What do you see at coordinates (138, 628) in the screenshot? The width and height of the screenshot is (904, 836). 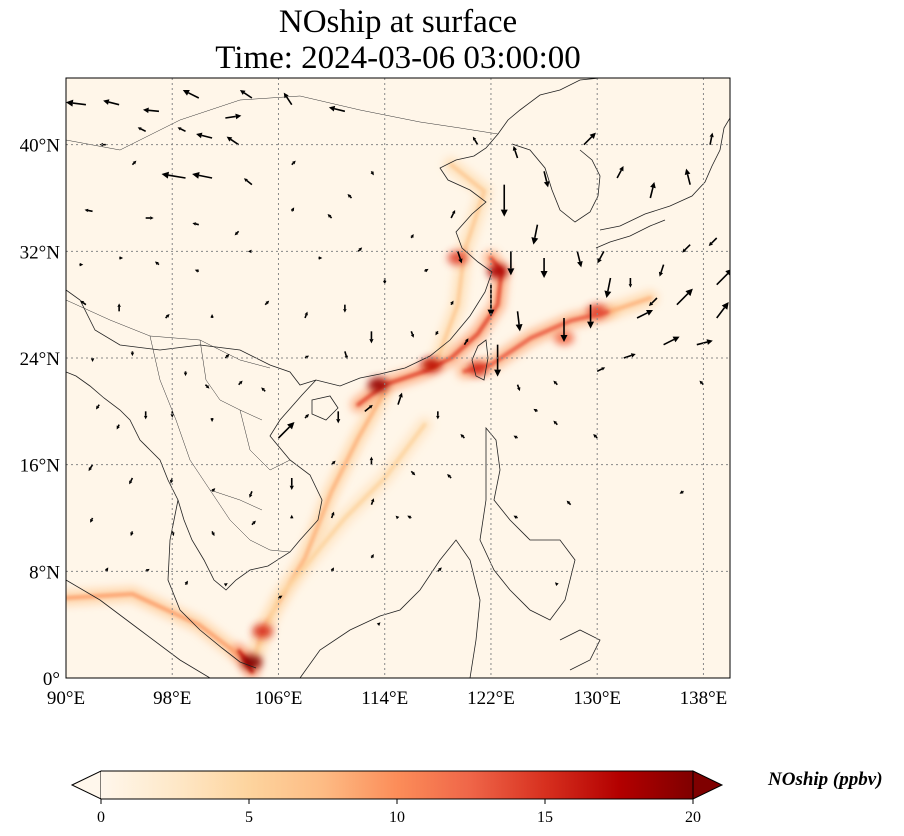 I see `coastline-sumatra` at bounding box center [138, 628].